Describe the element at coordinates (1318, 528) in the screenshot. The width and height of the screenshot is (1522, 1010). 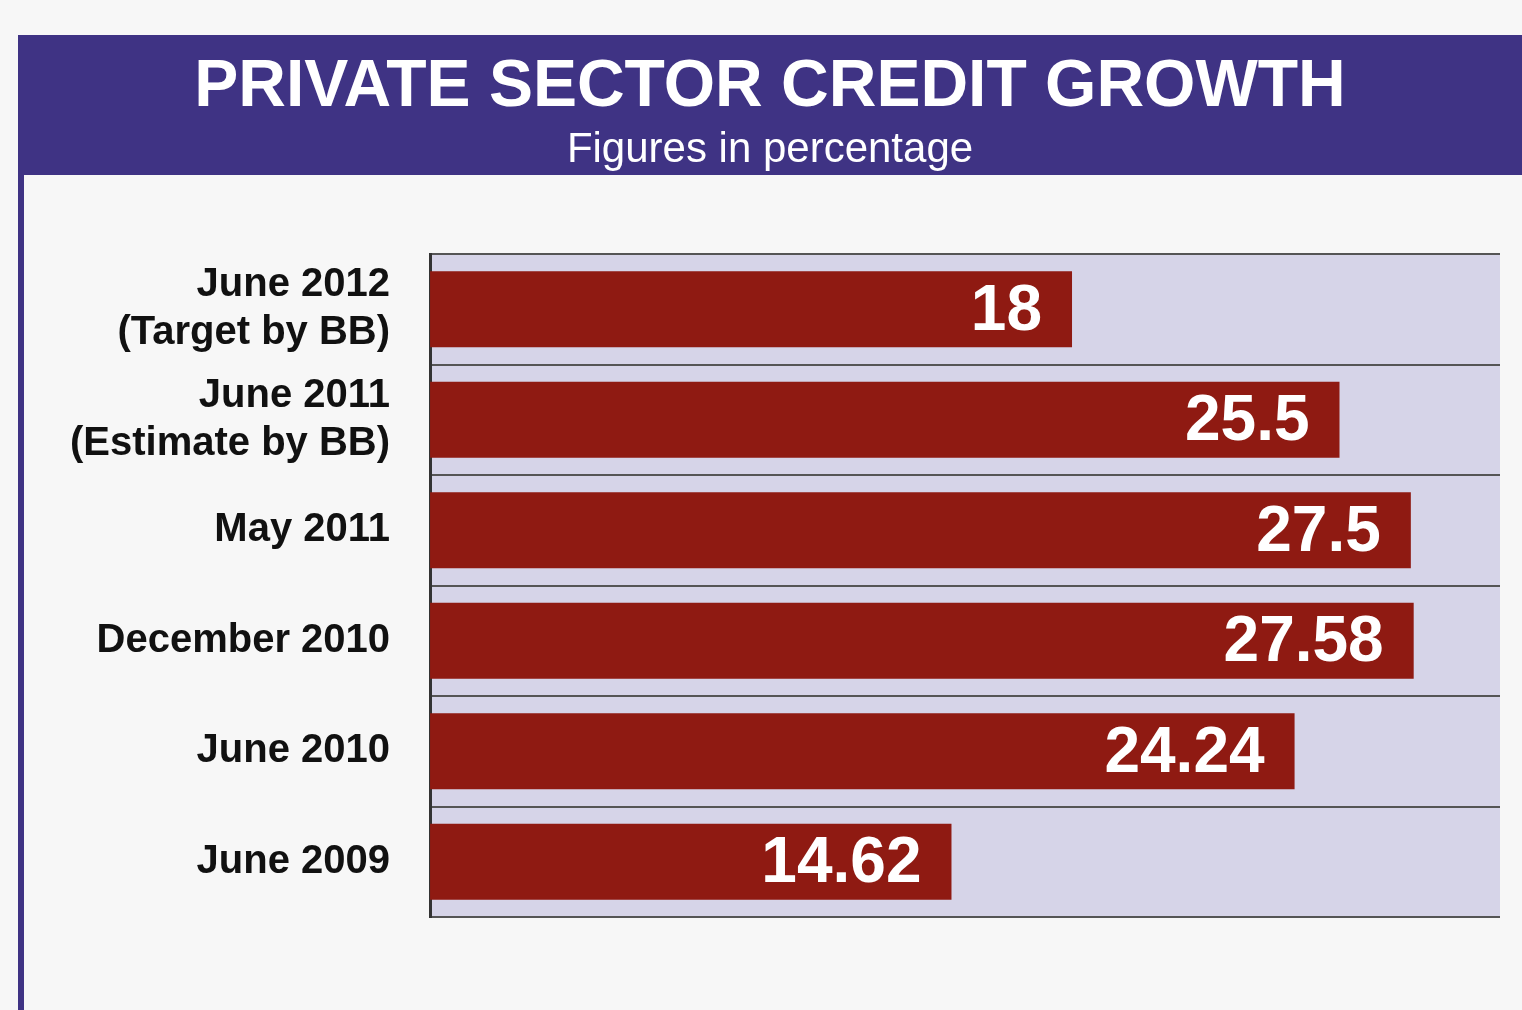
I see `data-label: 27.5` at that location.